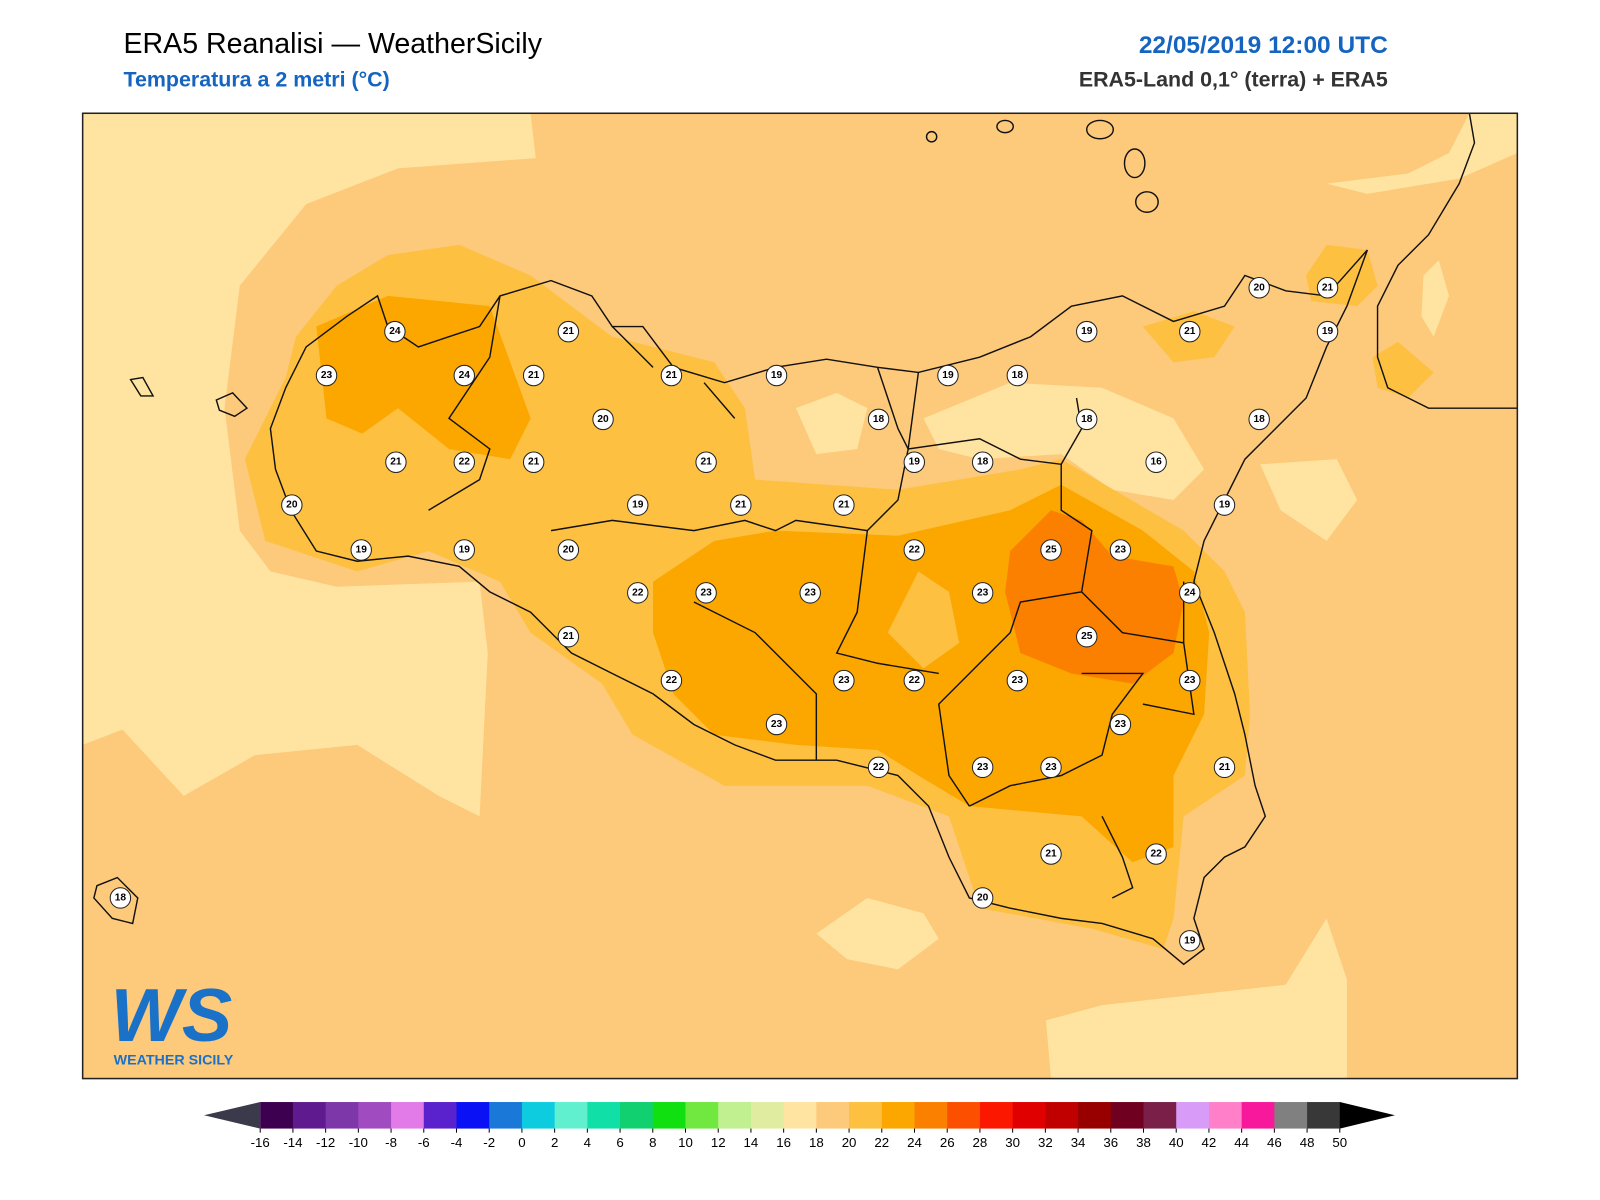  Describe the element at coordinates (292, 1142) in the screenshot. I see `colorbar-tick-label: -14` at that location.